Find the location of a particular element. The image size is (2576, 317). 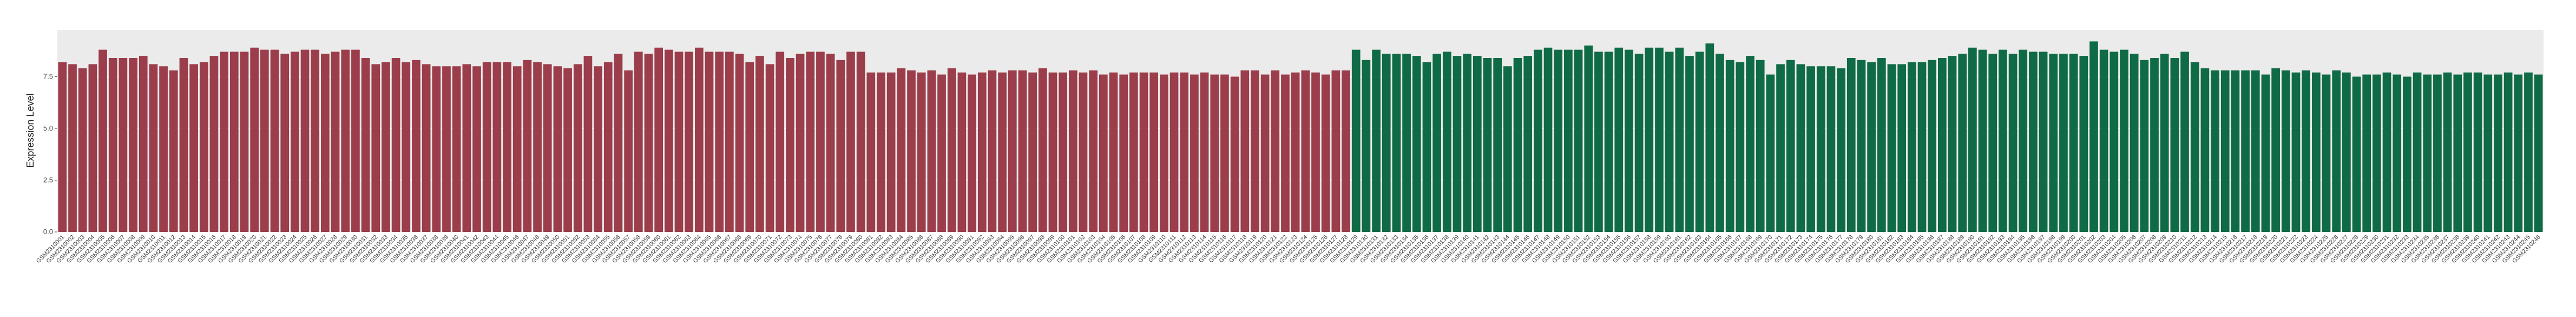

y-tick-label: 7.5 is located at coordinates (48, 76).